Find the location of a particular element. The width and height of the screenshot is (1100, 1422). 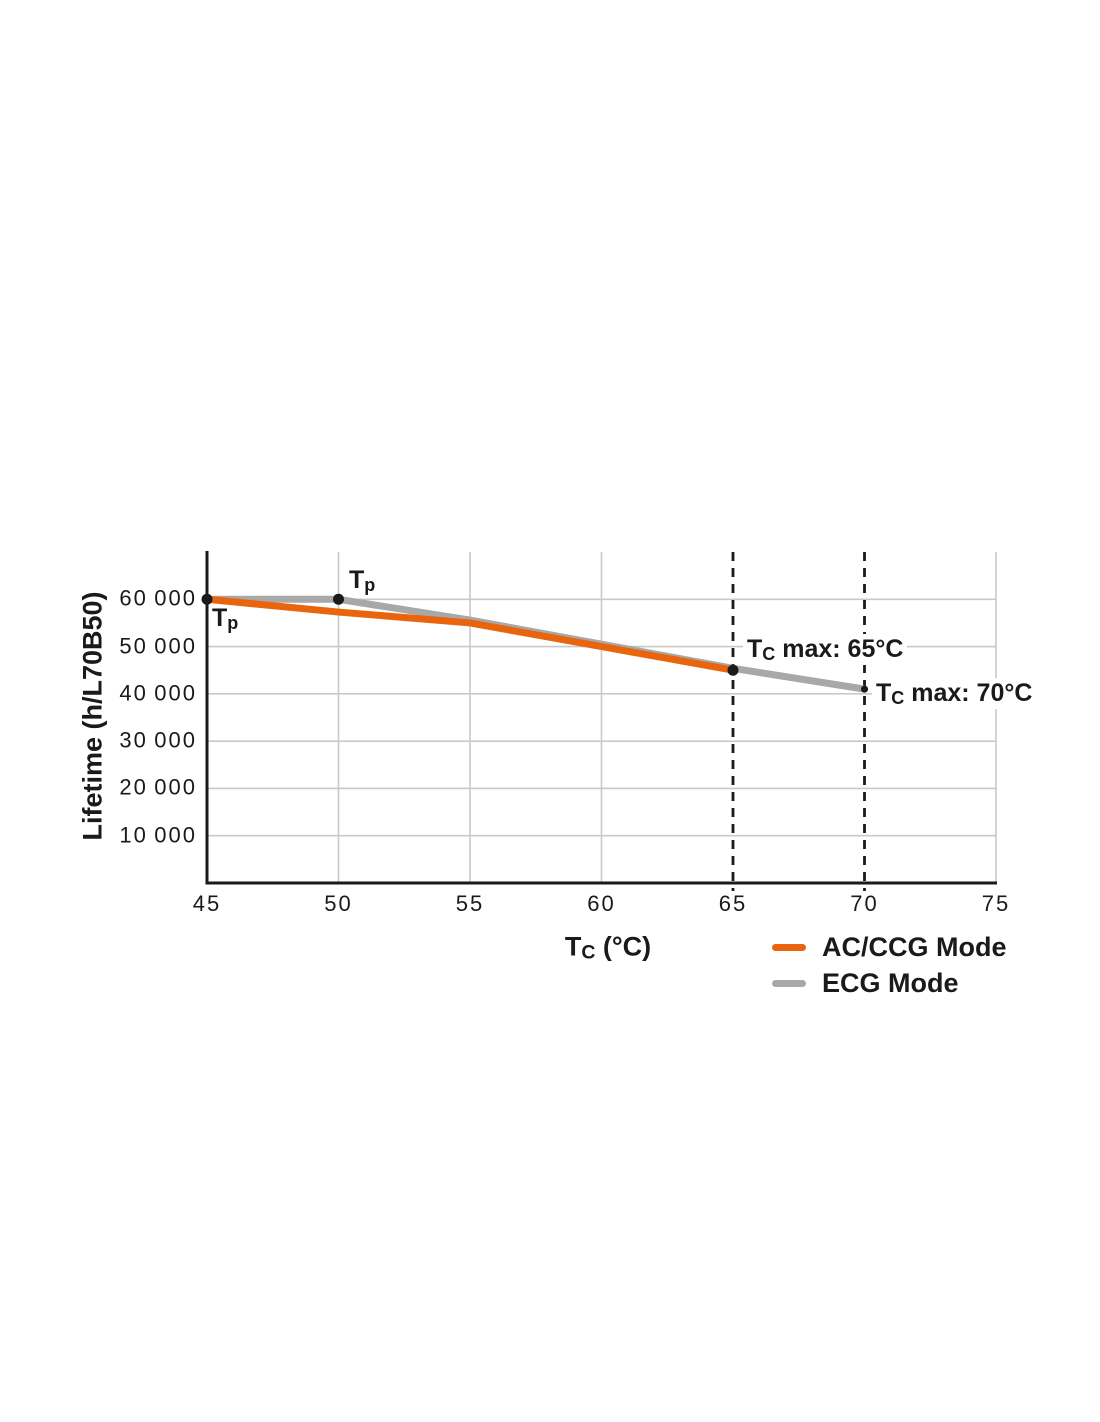

x-tick-label: 45 is located at coordinates (207, 903).